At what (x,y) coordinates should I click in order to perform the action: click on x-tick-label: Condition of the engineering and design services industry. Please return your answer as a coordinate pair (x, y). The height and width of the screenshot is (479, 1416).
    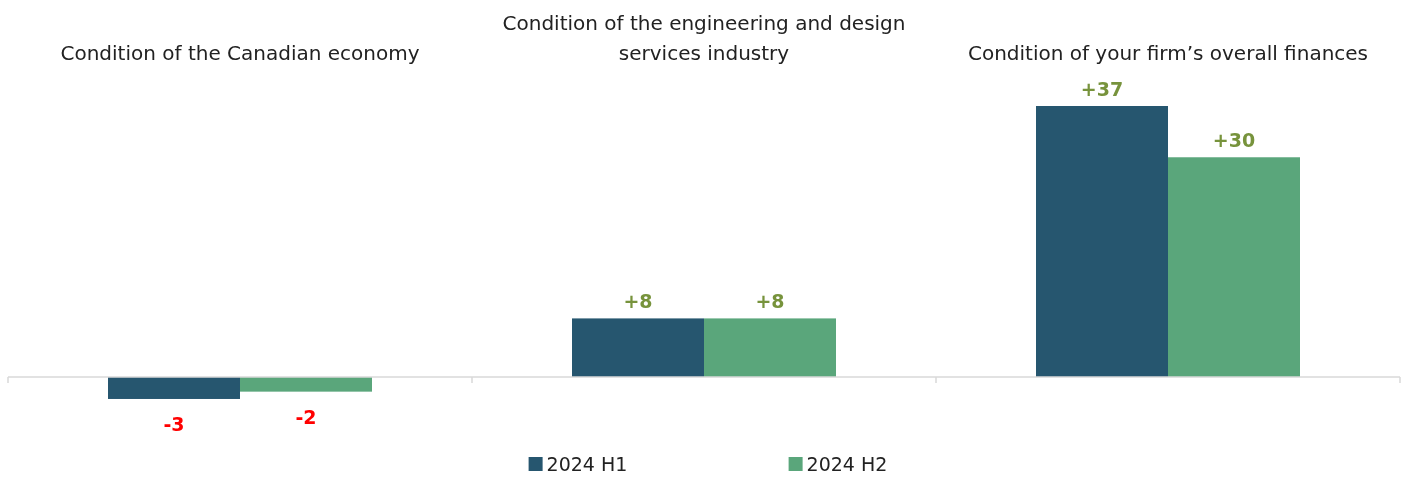
    Looking at the image, I should click on (704, 38).